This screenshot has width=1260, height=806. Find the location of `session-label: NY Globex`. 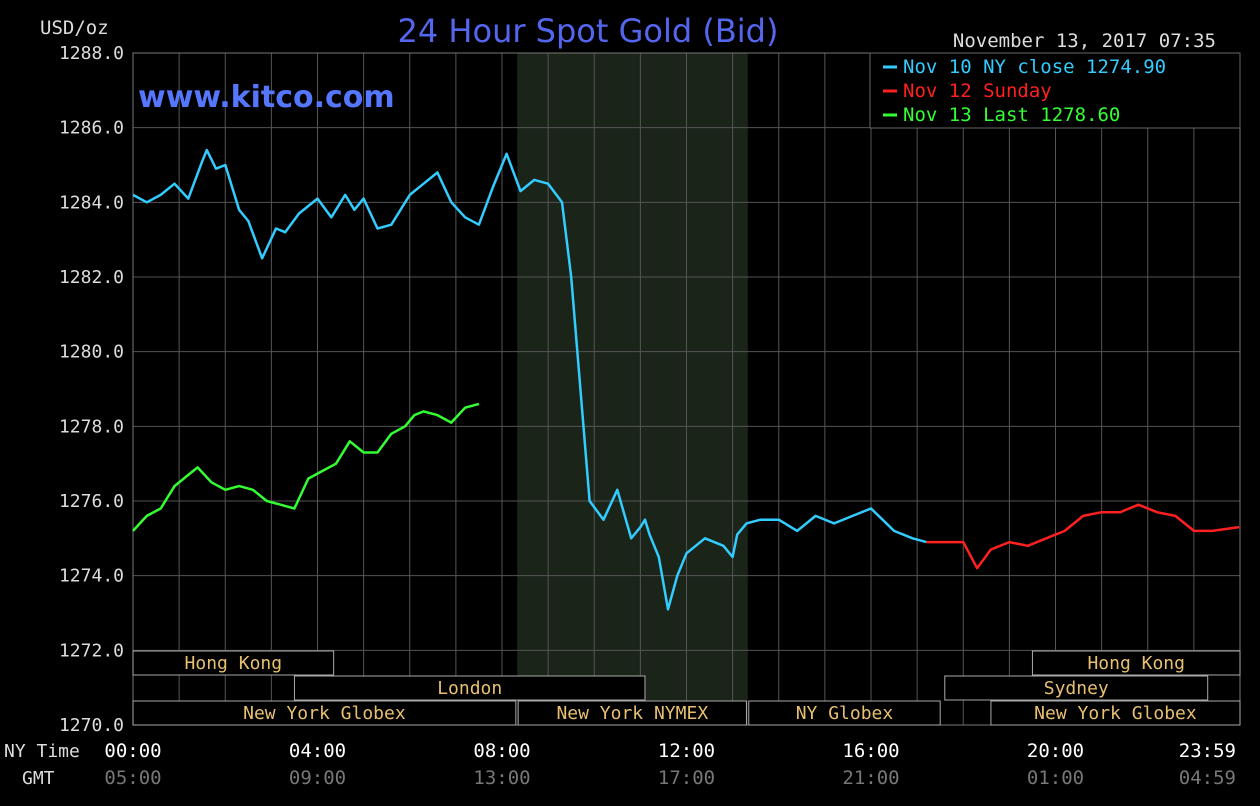

session-label: NY Globex is located at coordinates (845, 713).